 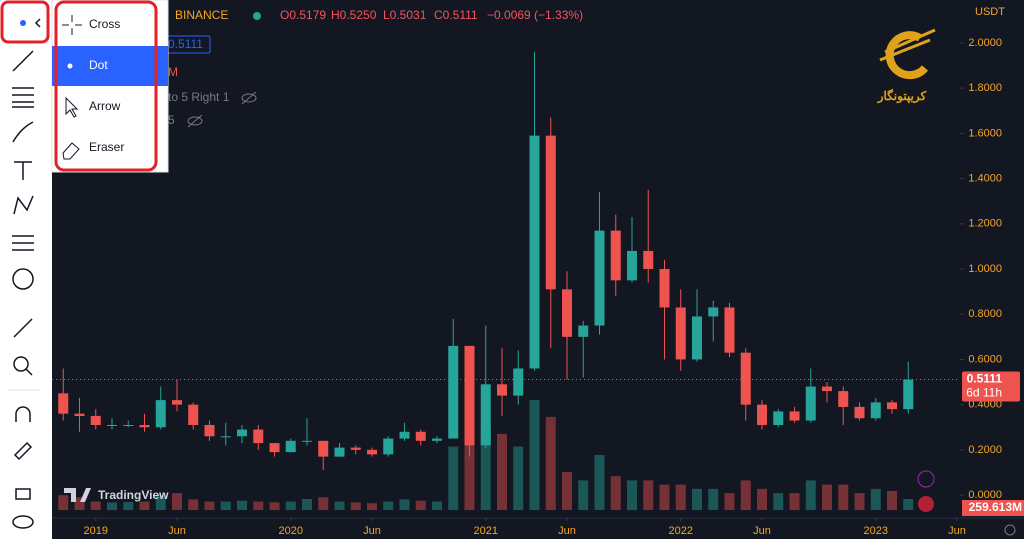 I want to click on volume-label: 259.613M, so click(x=995, y=507).